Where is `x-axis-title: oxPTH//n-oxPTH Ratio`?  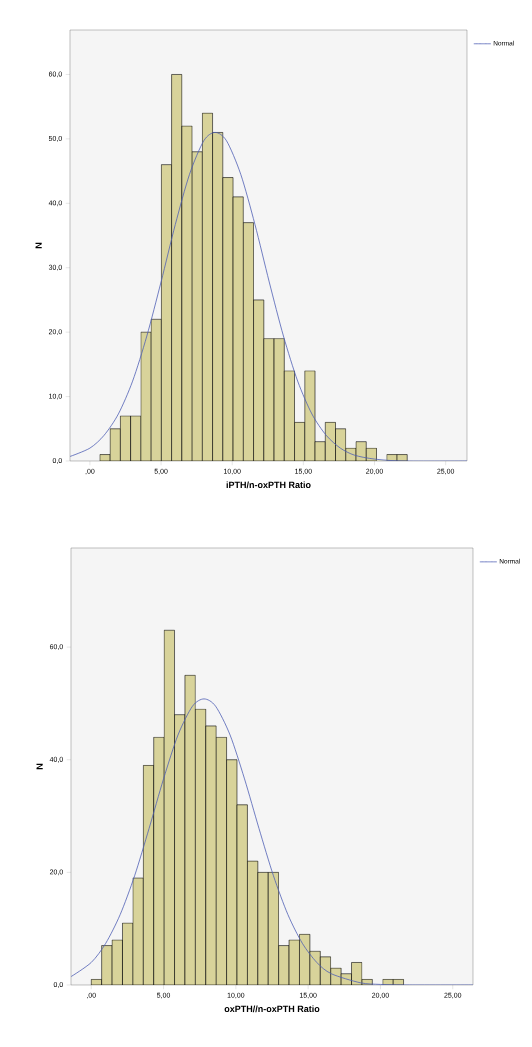 x-axis-title: oxPTH//n-oxPTH Ratio is located at coordinates (272, 1009).